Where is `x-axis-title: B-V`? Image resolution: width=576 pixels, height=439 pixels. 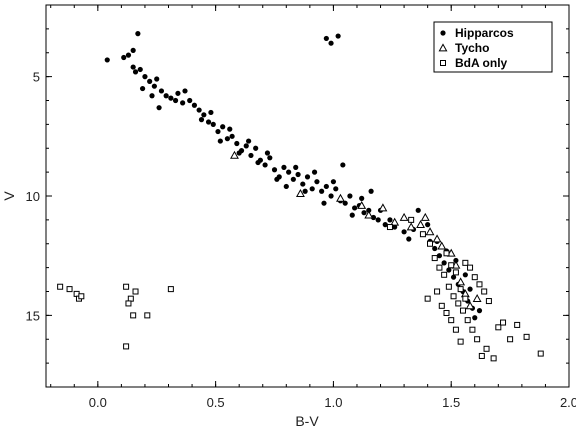 x-axis-title: B-V is located at coordinates (307, 421).